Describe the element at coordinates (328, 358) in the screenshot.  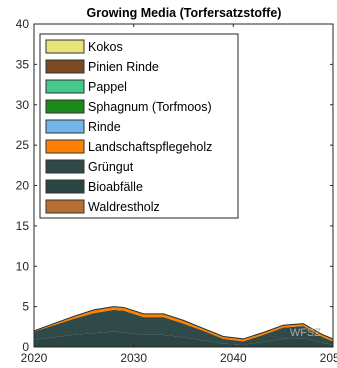
I see `x-tick-label: 2050` at that location.